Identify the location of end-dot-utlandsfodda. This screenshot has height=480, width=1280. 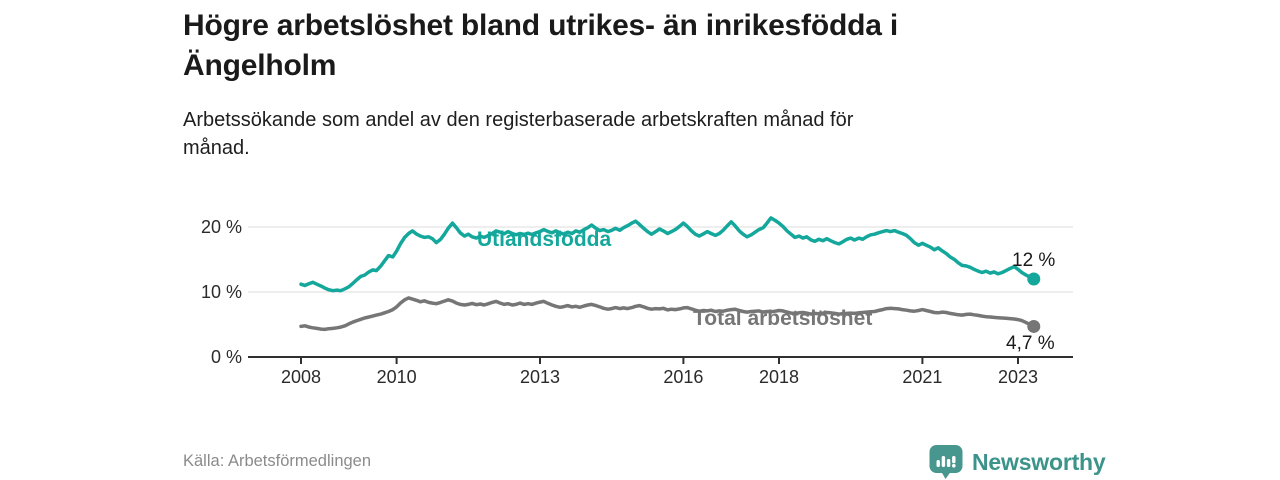
(1034, 279).